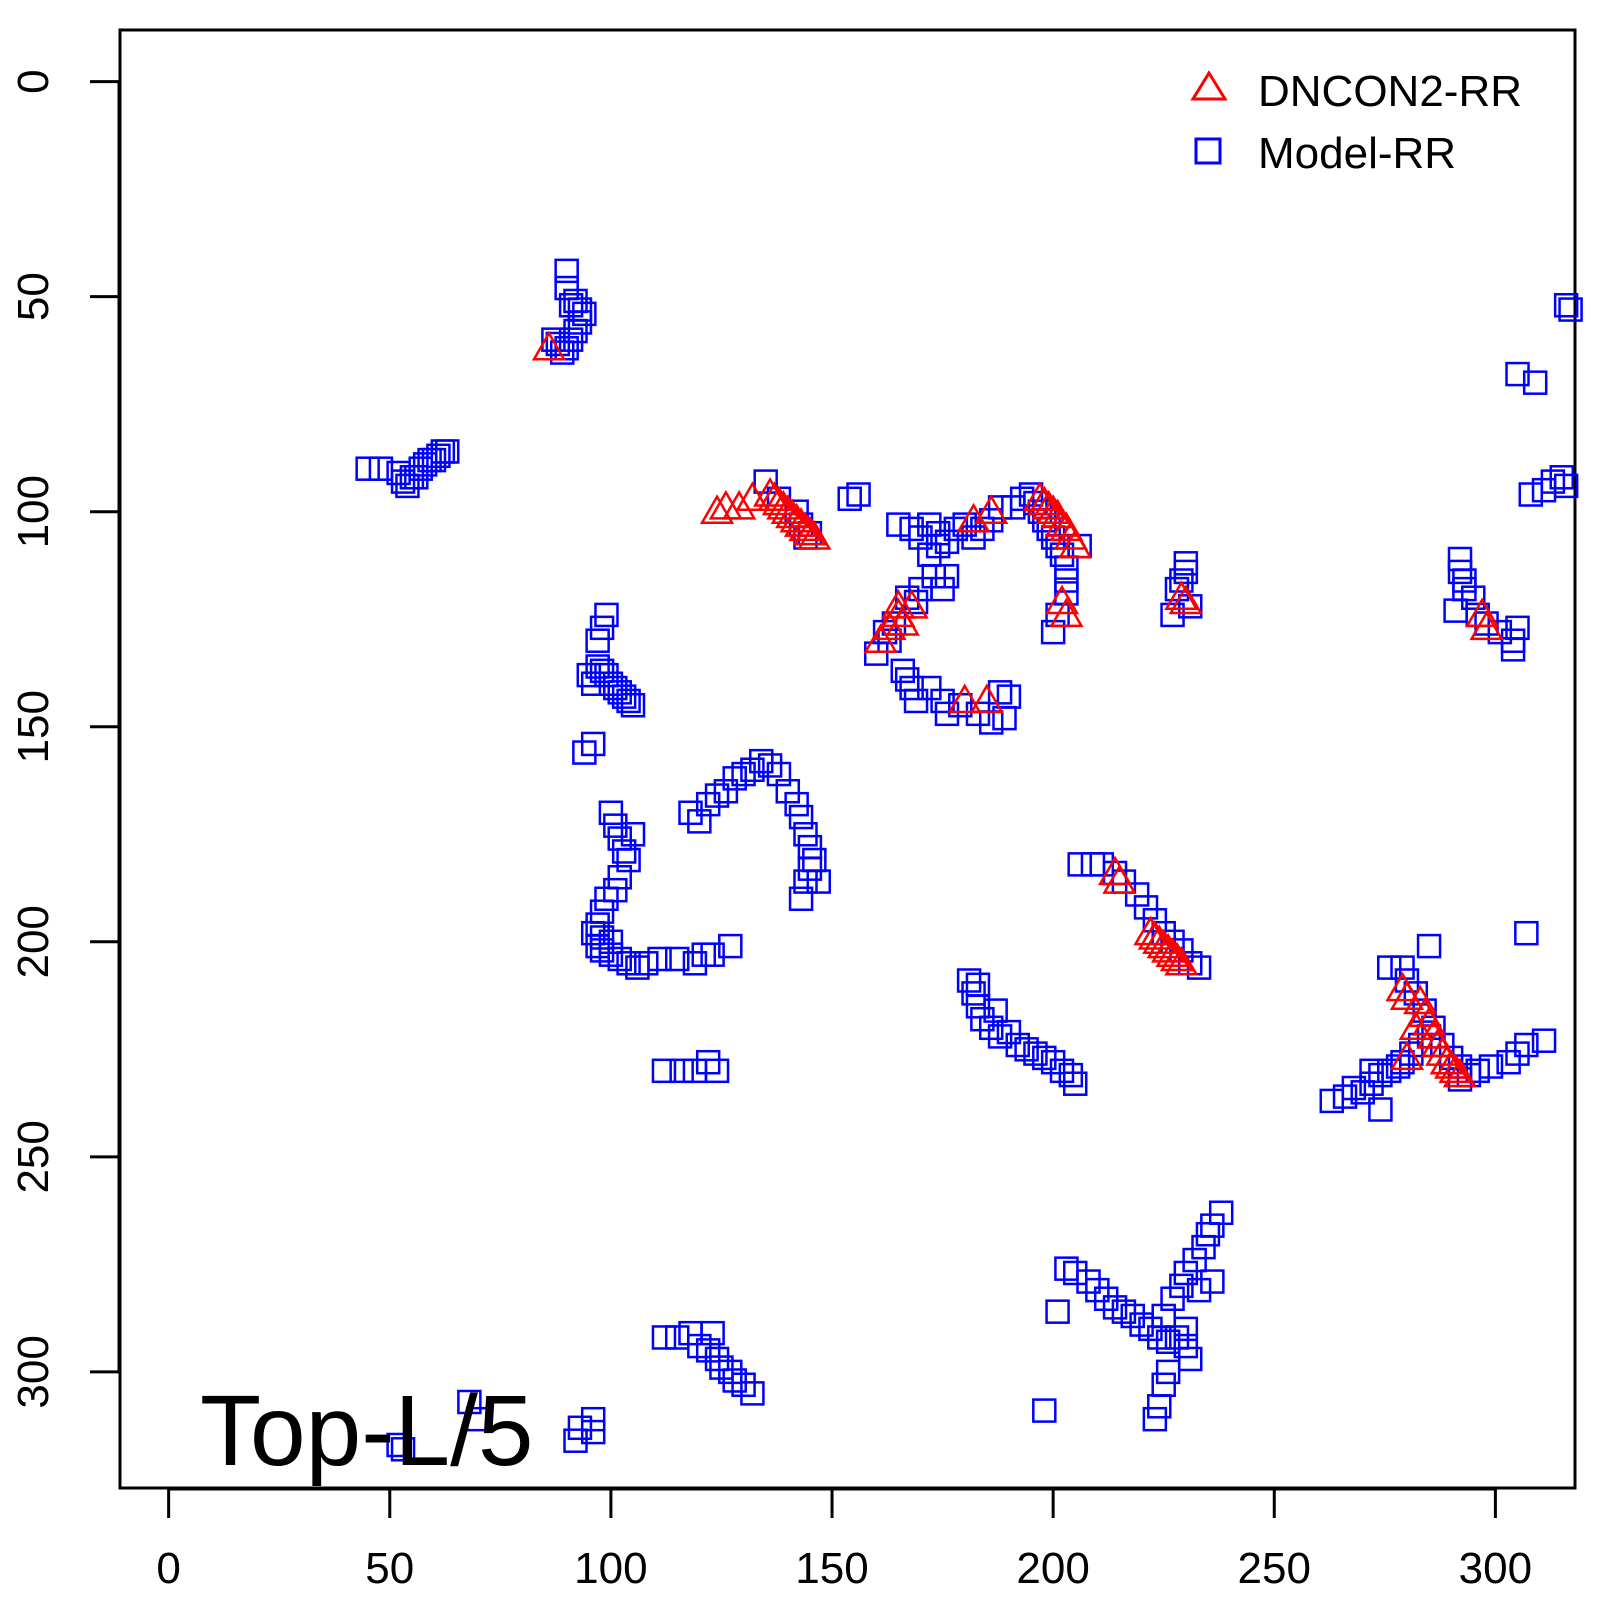 Image resolution: width=1600 pixels, height=1600 pixels. I want to click on legend-marker-model, so click(1208, 151).